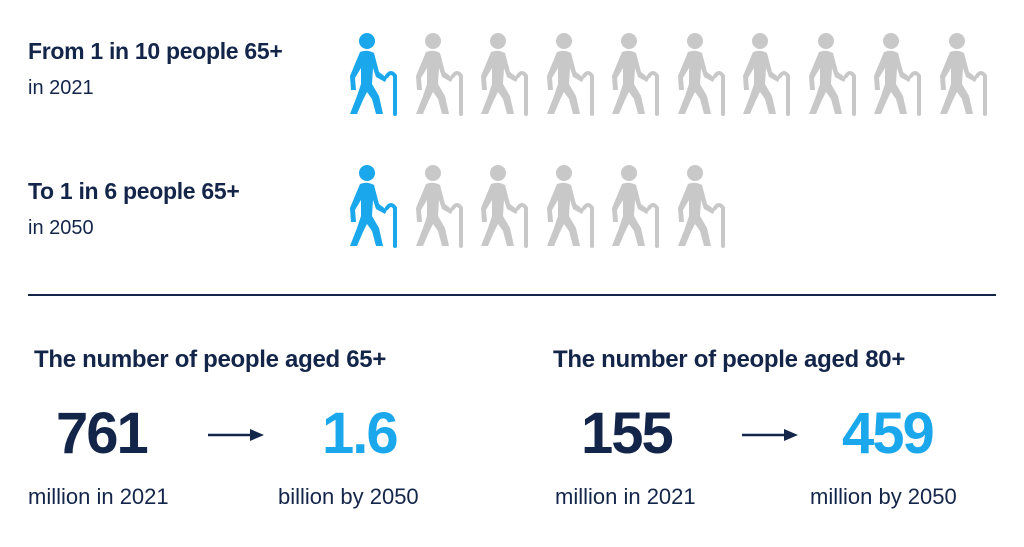 Image resolution: width=1024 pixels, height=547 pixels. I want to click on stat-65-to-value: 1.6, so click(360, 433).